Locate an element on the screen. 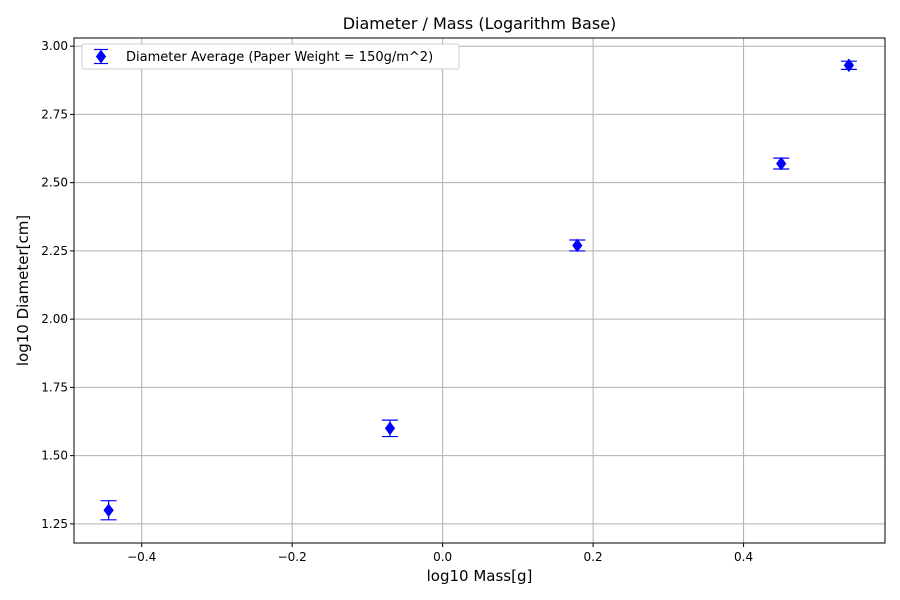 Image resolution: width=900 pixels, height=600 pixels. y-tick-label: 2.50 is located at coordinates (54, 183).